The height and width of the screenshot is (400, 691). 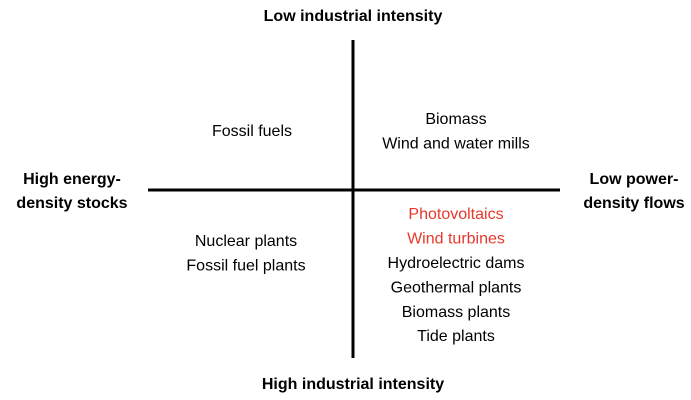 What do you see at coordinates (456, 312) in the screenshot?
I see `quadrant-item: Biomass plants` at bounding box center [456, 312].